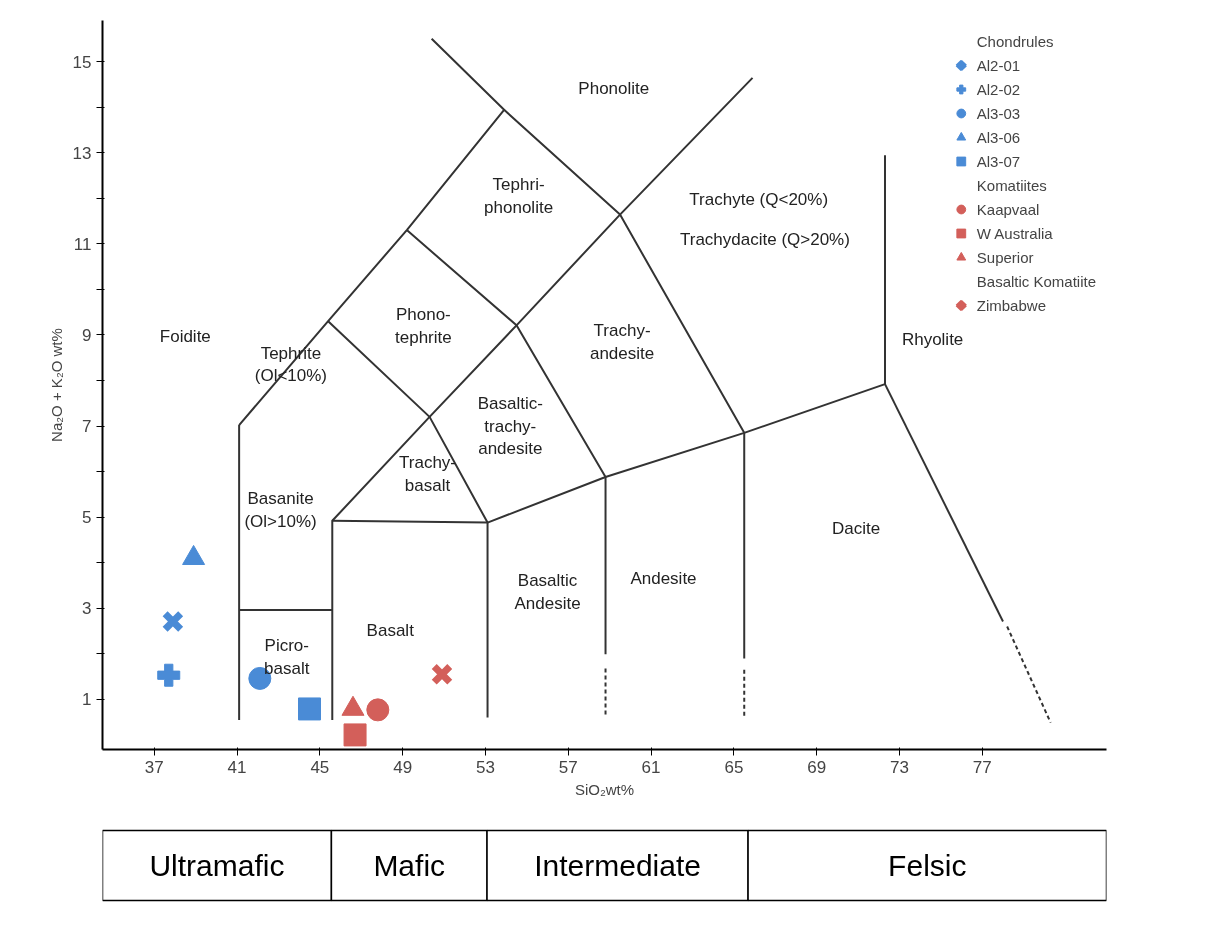 This screenshot has height=931, width=1215. What do you see at coordinates (510, 426) in the screenshot?
I see `annotation: Basaltic- trachy- andesite` at bounding box center [510, 426].